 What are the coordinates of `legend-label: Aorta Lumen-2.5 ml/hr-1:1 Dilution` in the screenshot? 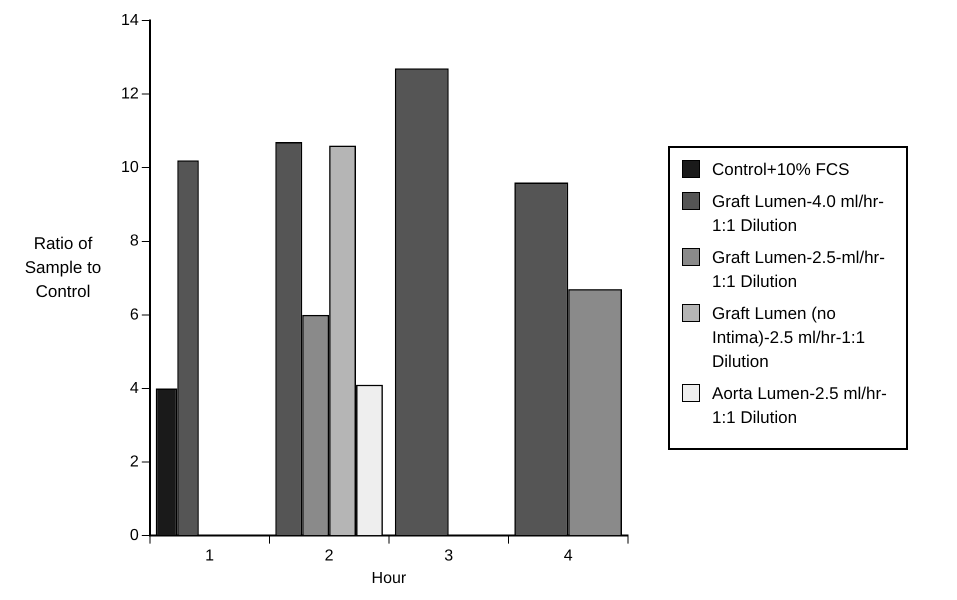 It's located at (800, 406).